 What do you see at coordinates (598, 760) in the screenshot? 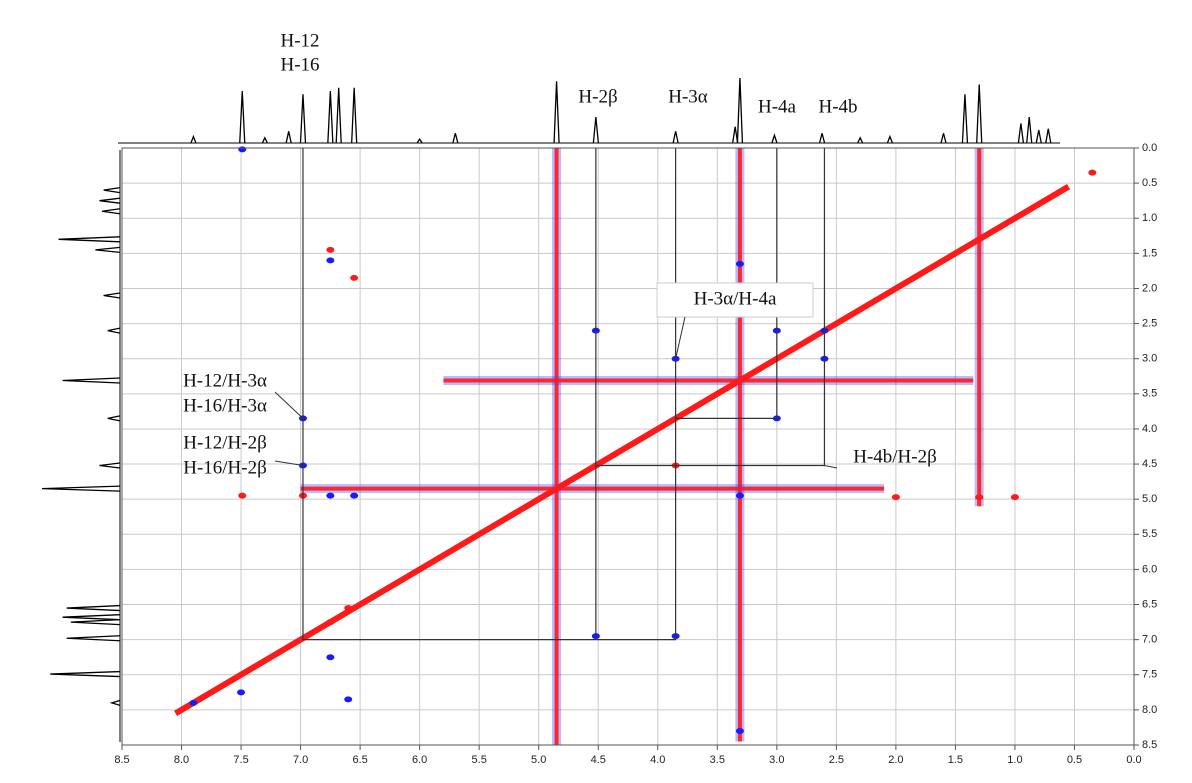
I see `x-tick-label: 4.5` at bounding box center [598, 760].